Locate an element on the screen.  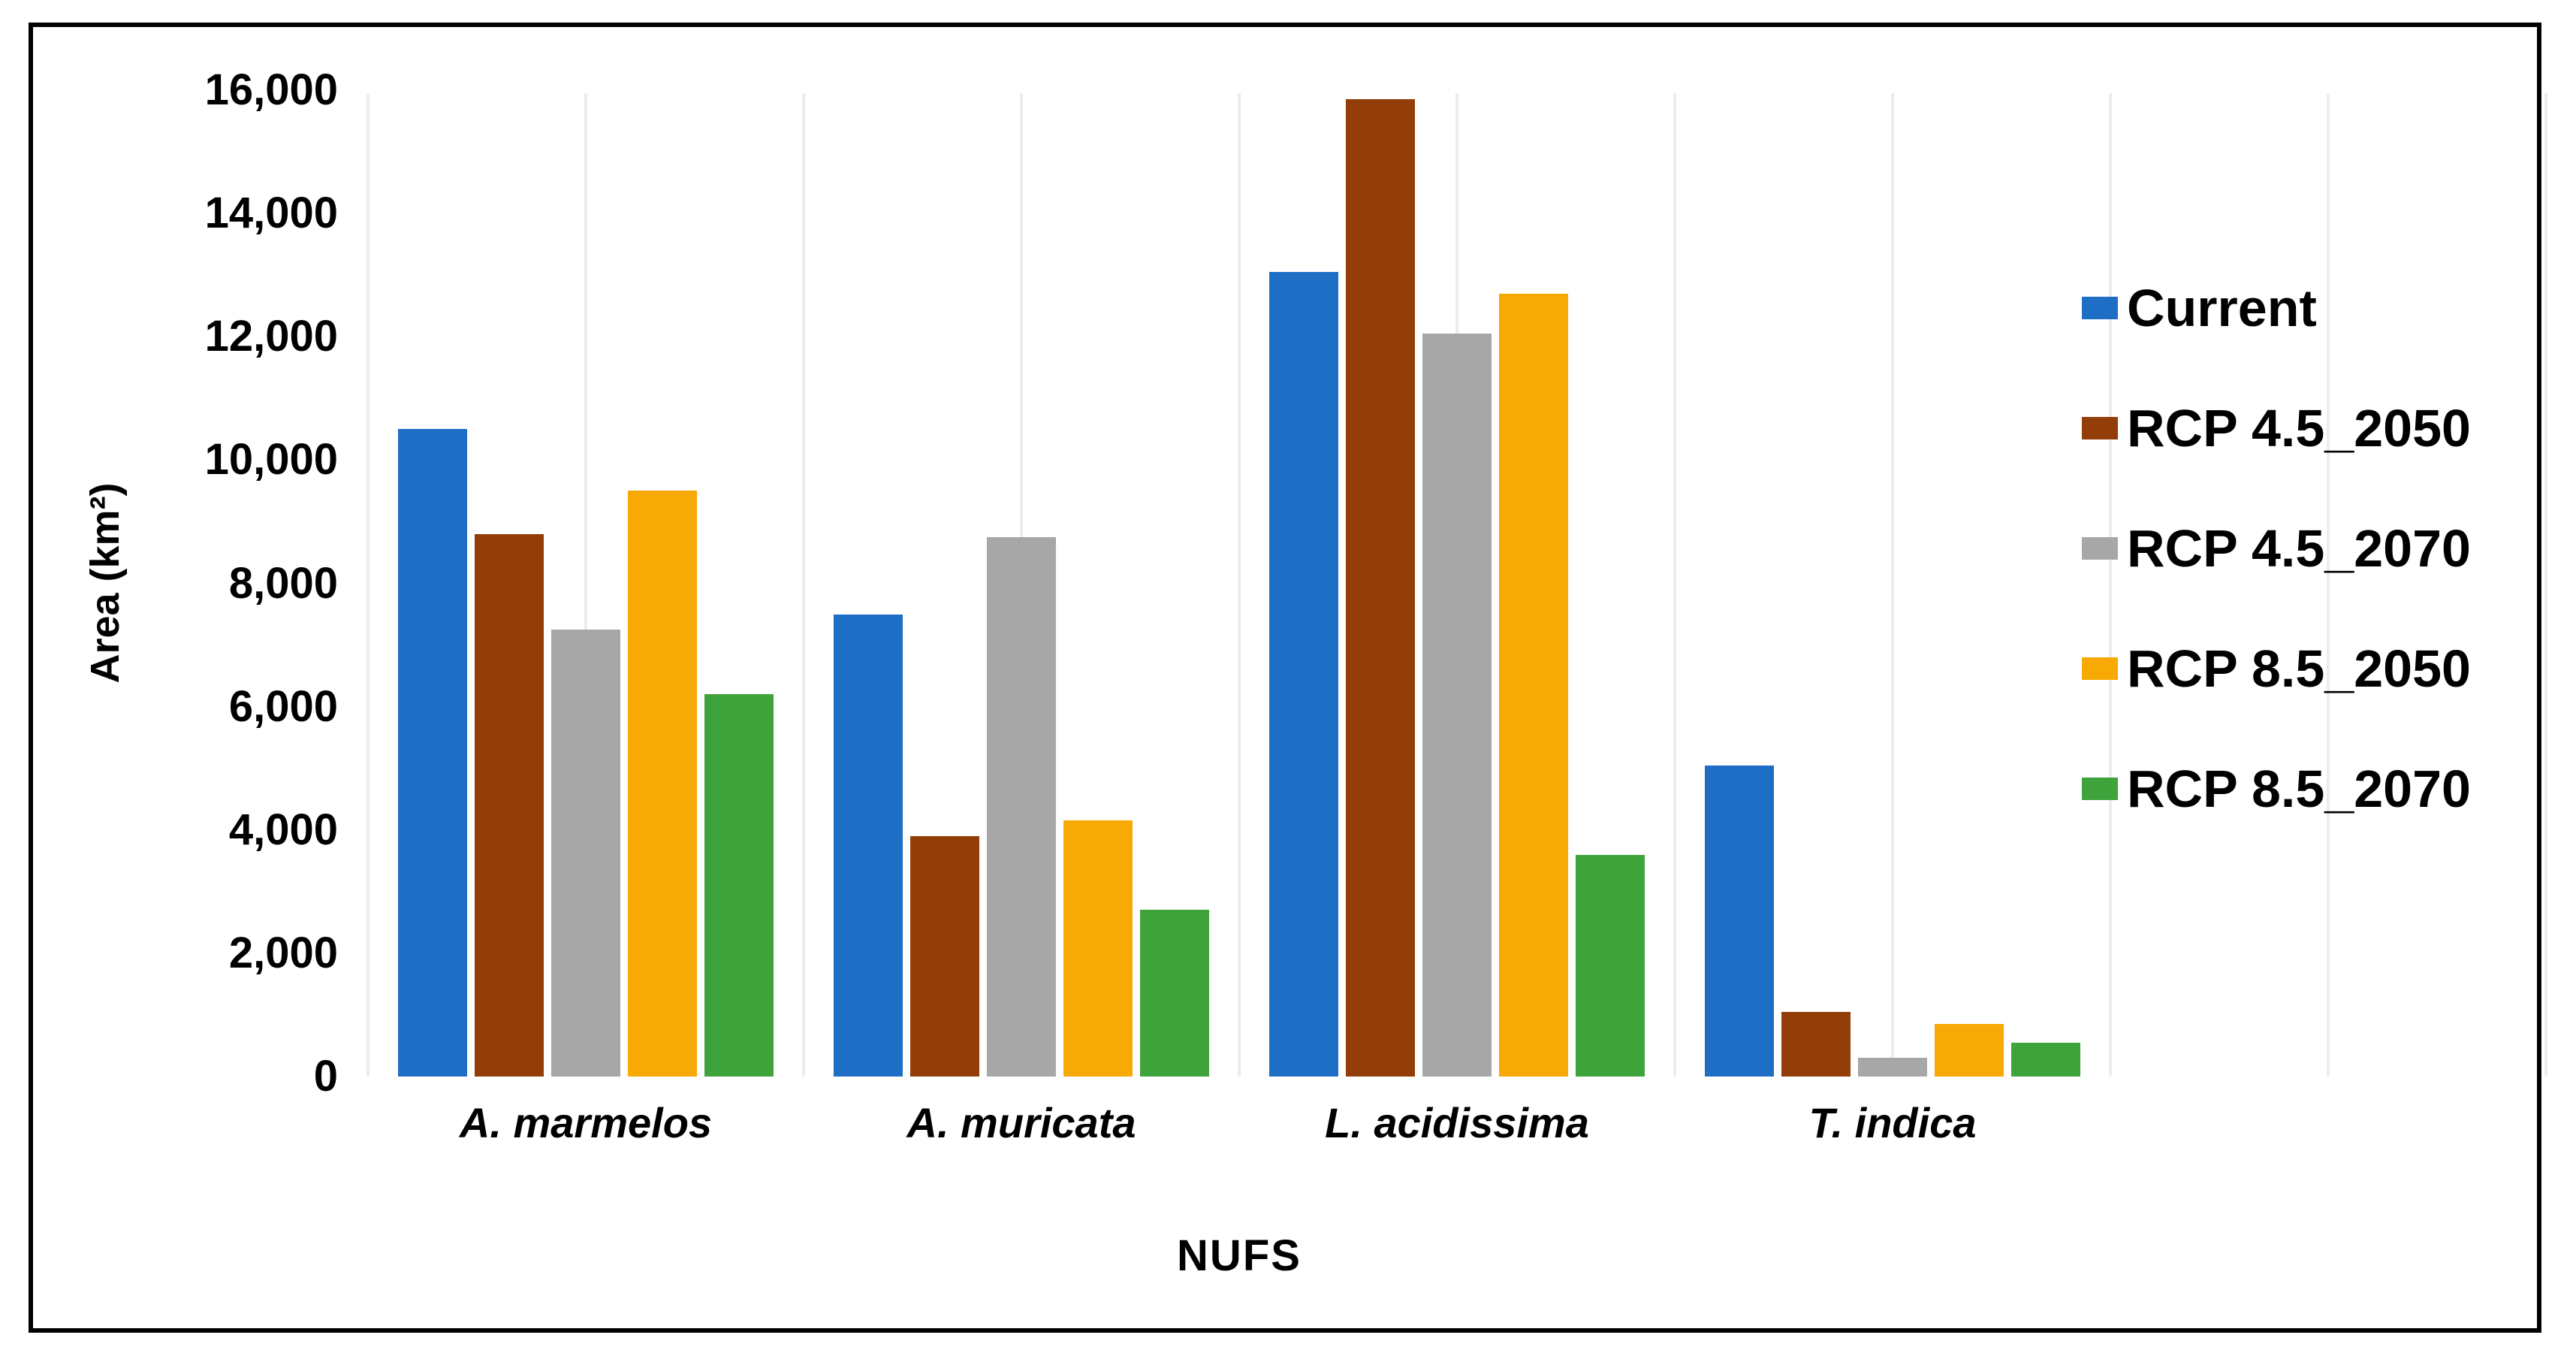
x-axis-title: NUFS is located at coordinates (1239, 1255).